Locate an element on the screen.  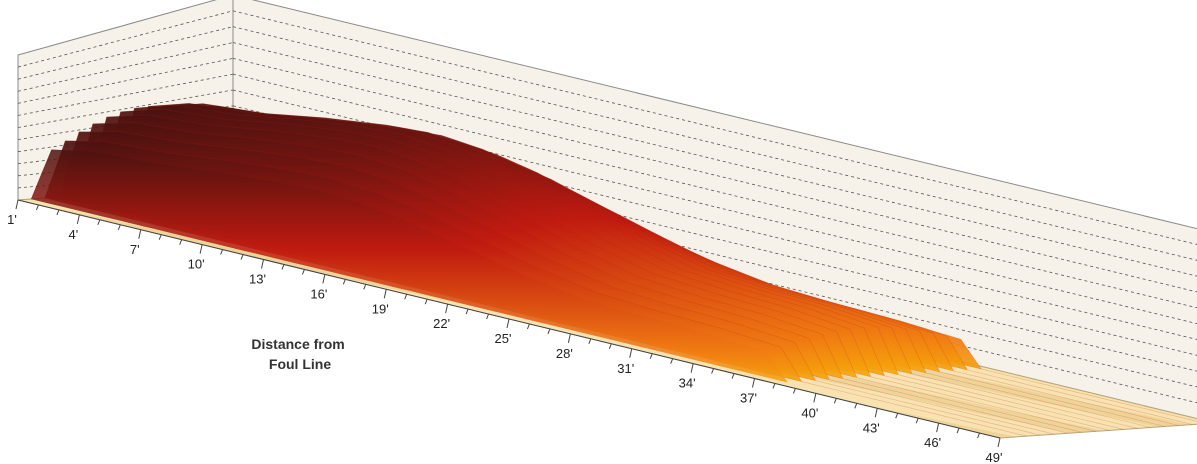
x-tick-label: 13' is located at coordinates (257, 279).